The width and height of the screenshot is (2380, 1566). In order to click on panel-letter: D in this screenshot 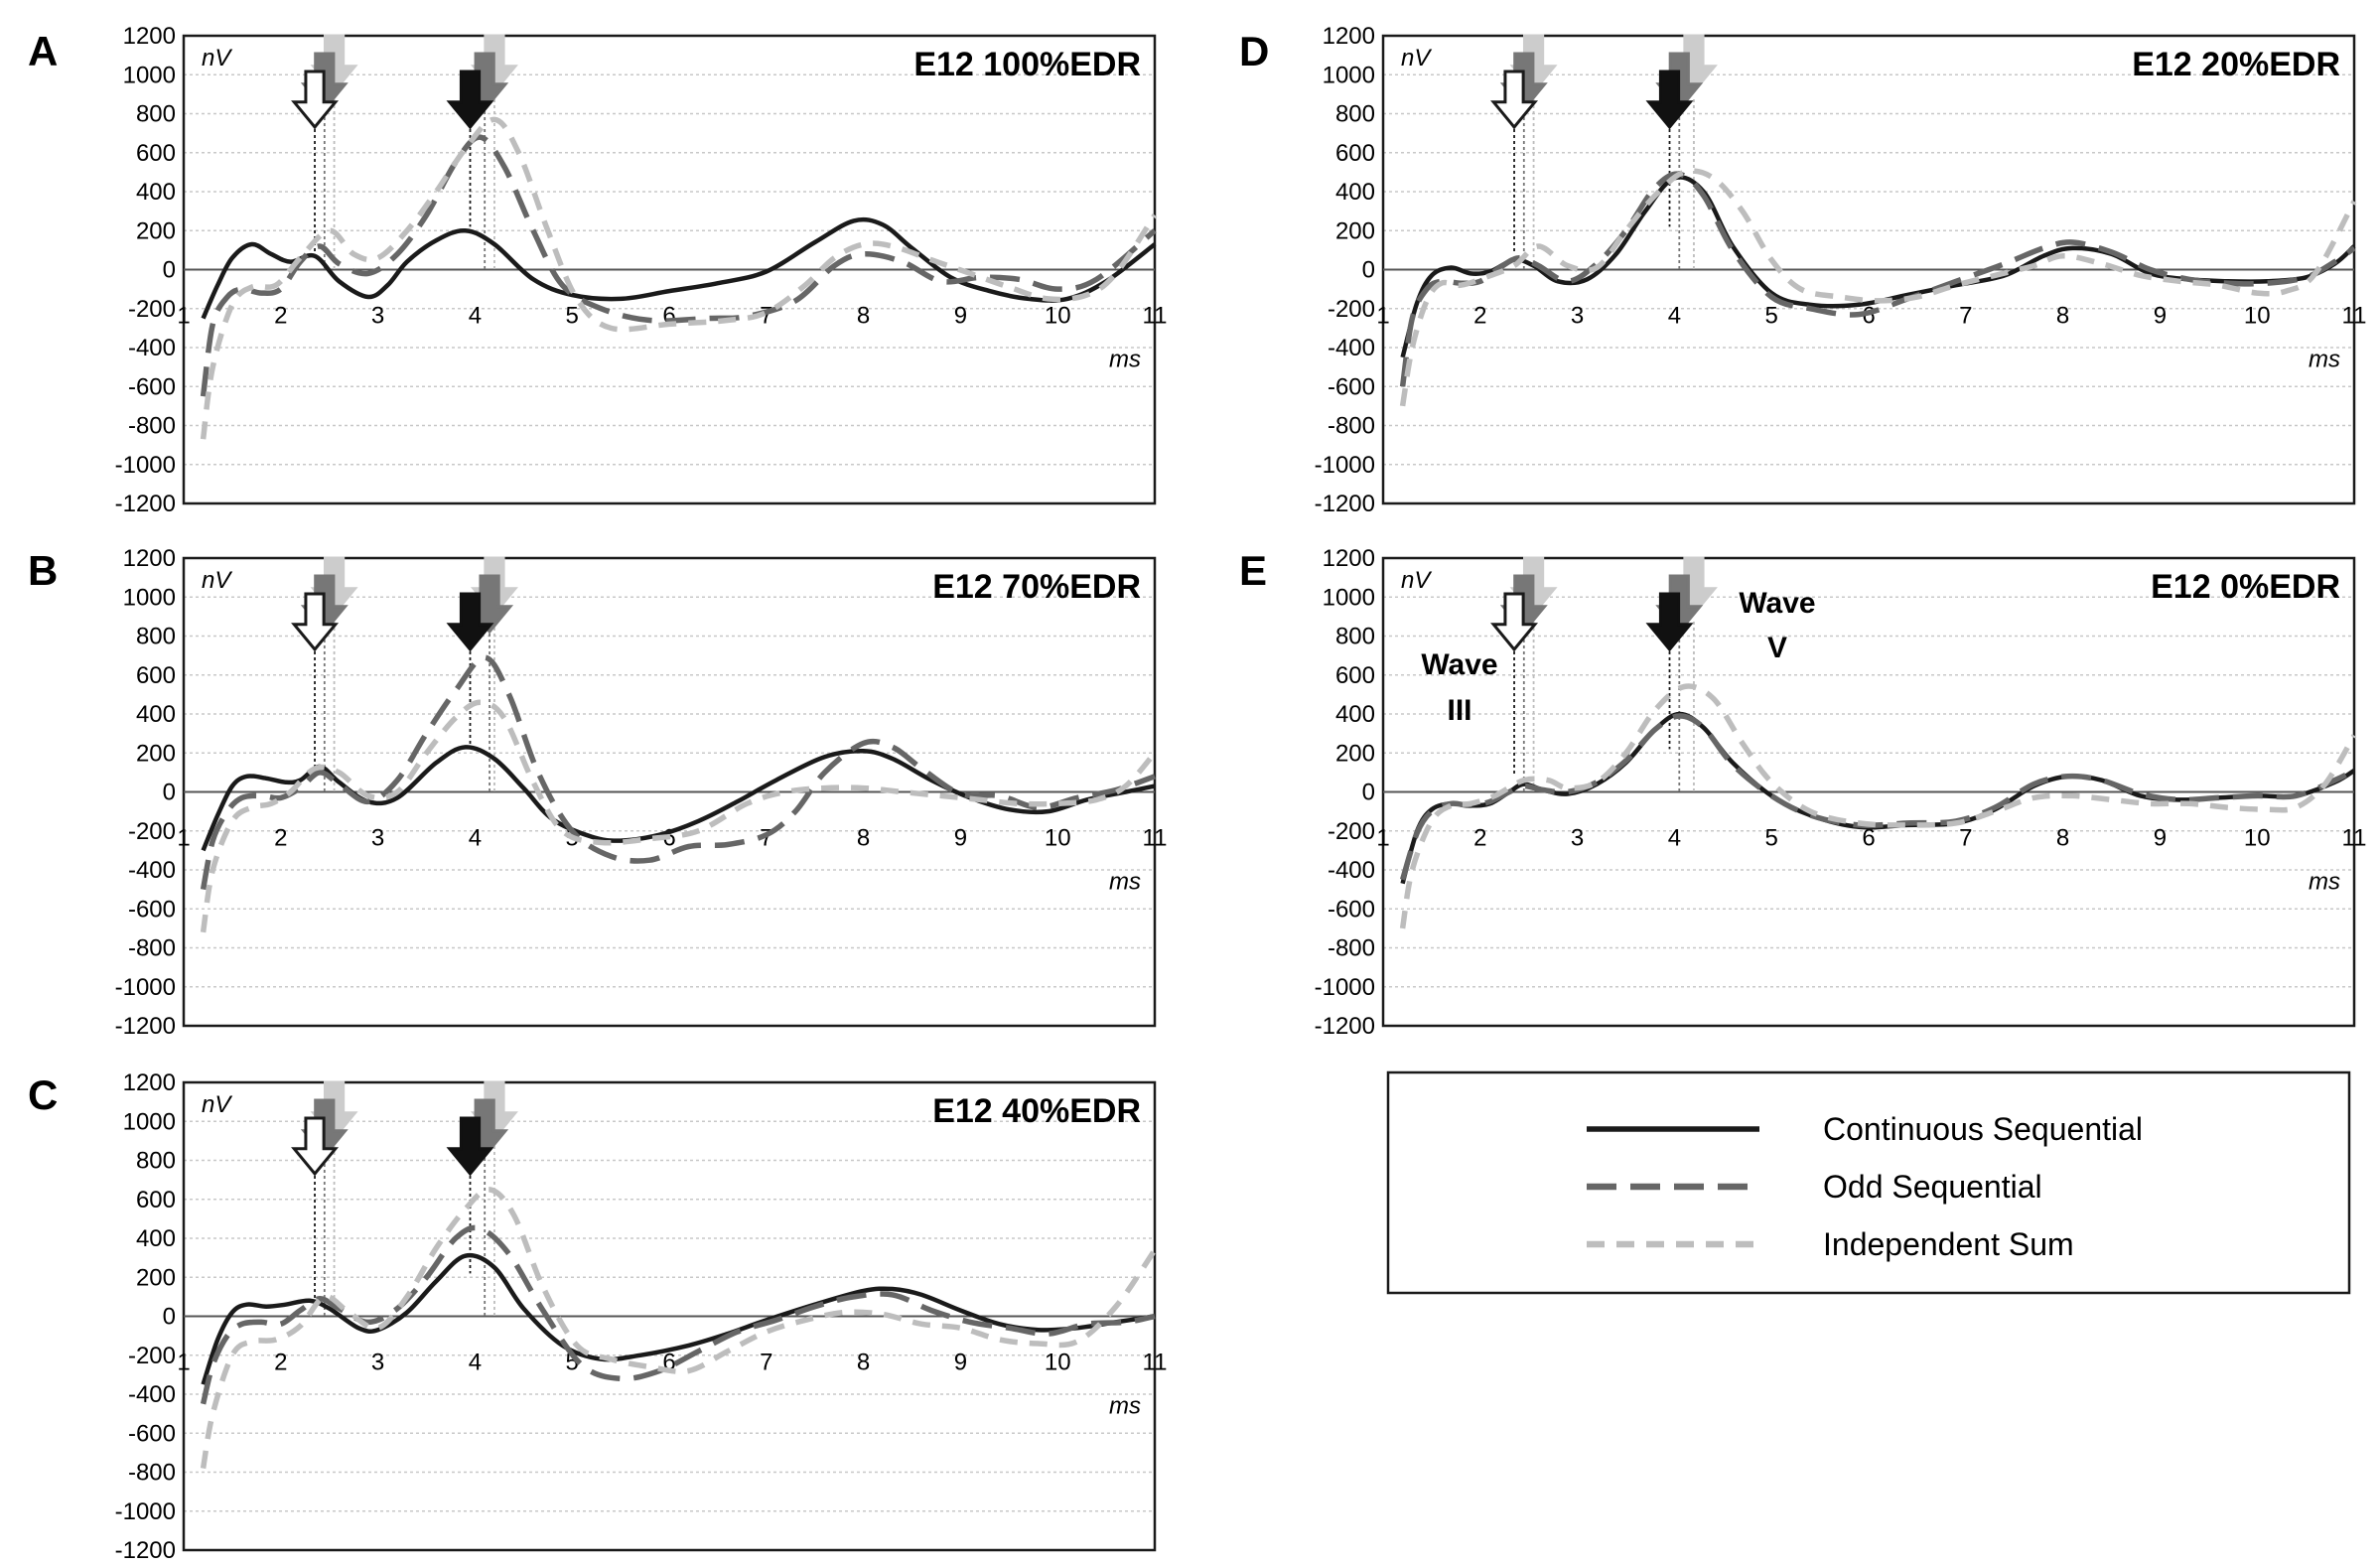, I will do `click(1254, 51)`.